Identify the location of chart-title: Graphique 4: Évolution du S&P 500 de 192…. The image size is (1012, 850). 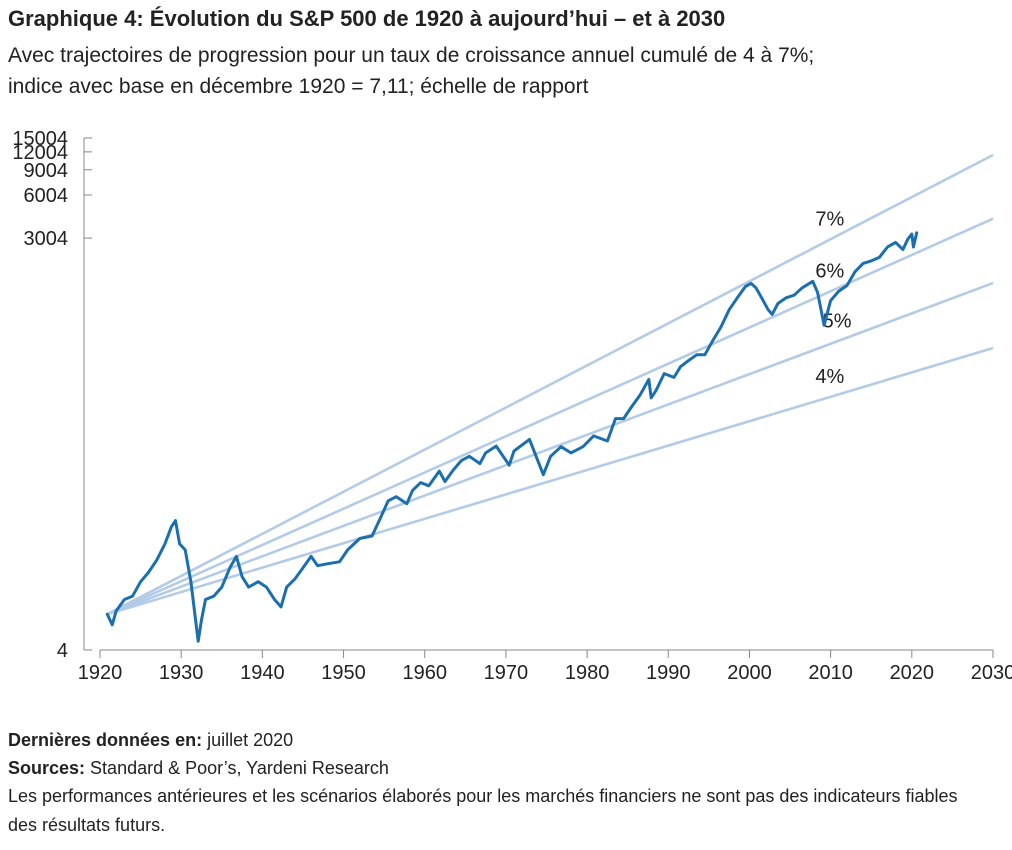
(367, 18).